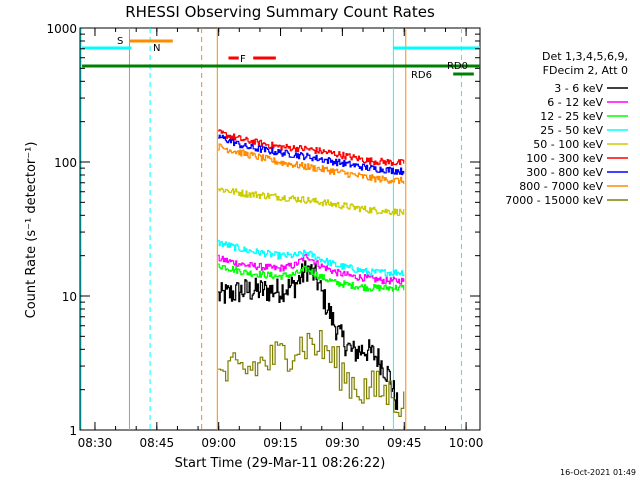 This screenshot has width=640, height=480. I want to click on legend-entry-label: 300 - 800 keV, so click(564, 172).